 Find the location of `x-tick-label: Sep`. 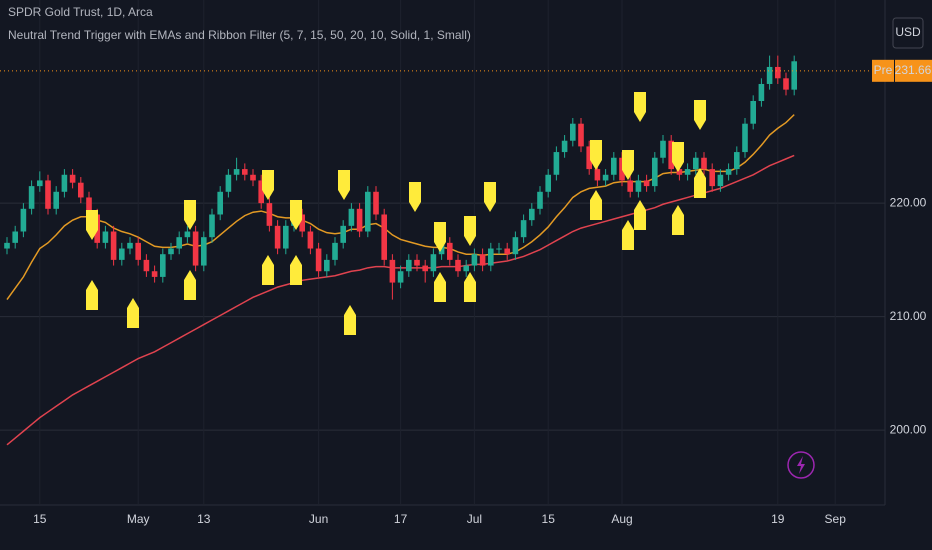

x-tick-label: Sep is located at coordinates (836, 519).